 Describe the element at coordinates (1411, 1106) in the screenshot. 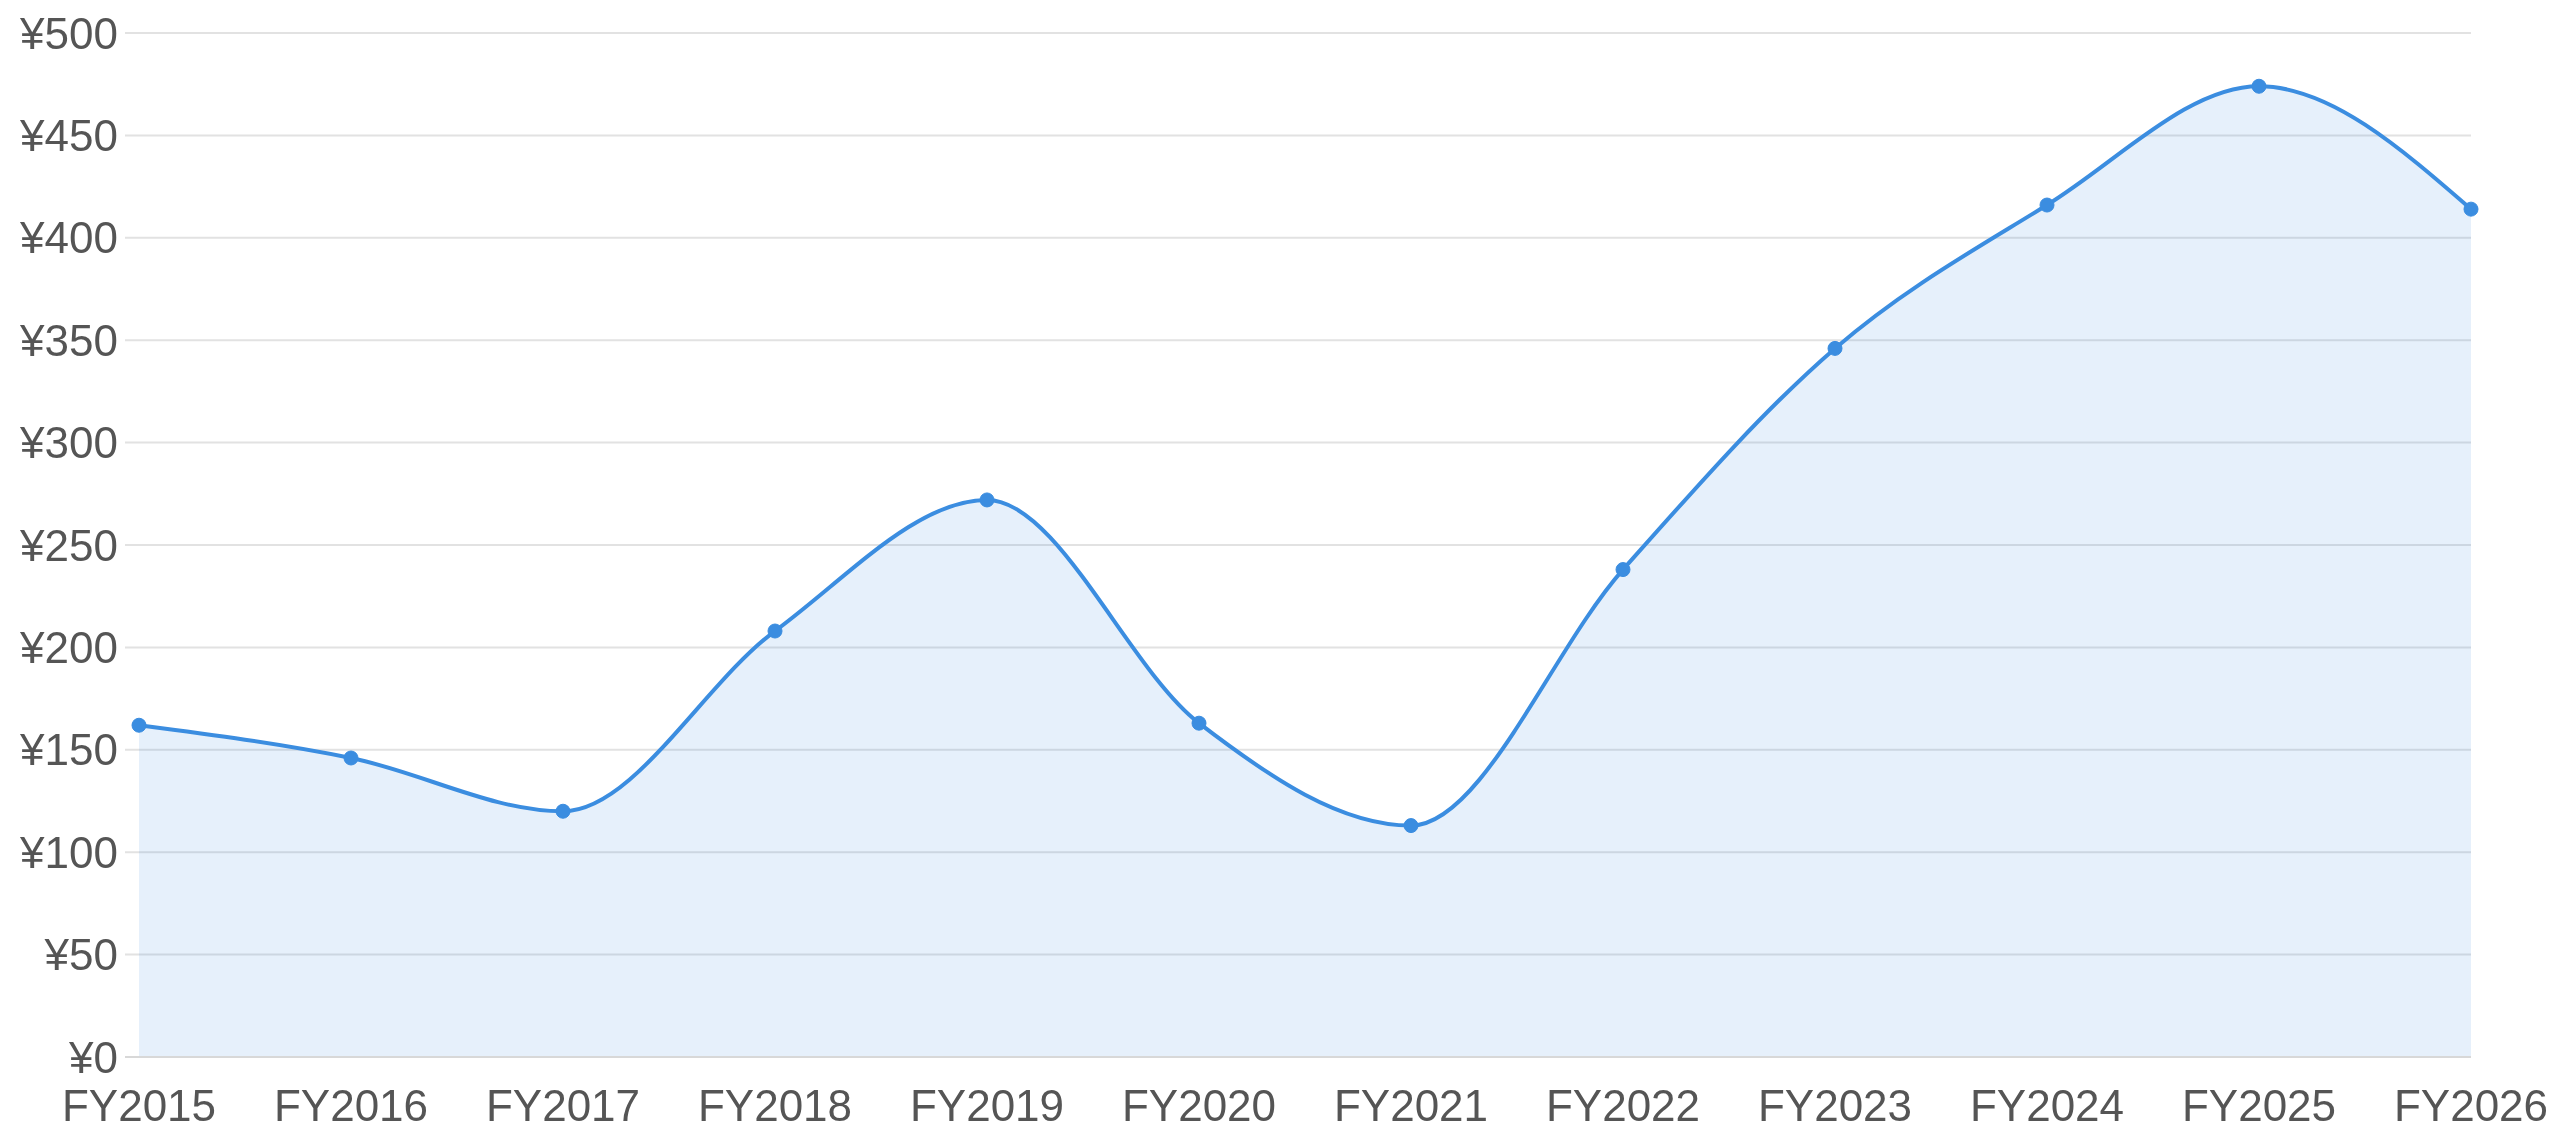

I see `x-tick-label: FY2021` at that location.